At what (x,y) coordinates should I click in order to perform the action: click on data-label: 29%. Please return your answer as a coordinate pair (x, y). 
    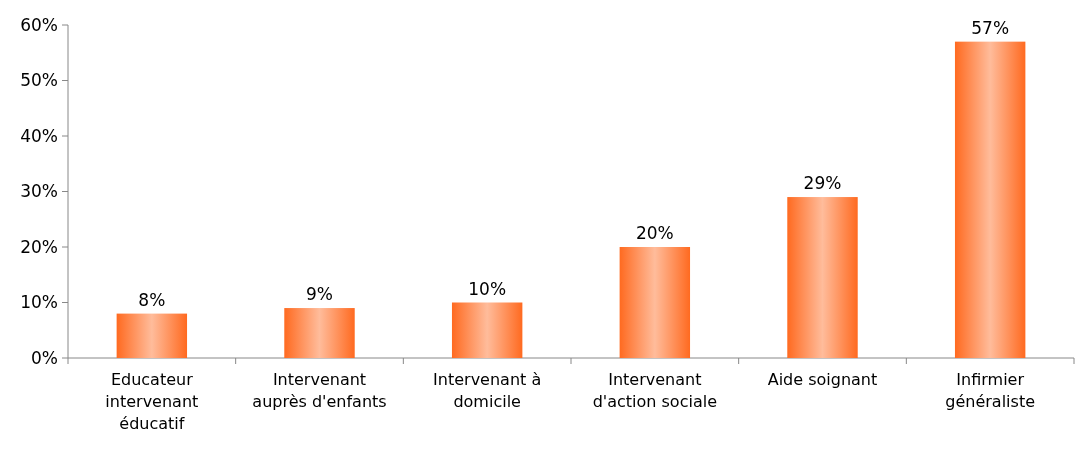
    Looking at the image, I should click on (822, 183).